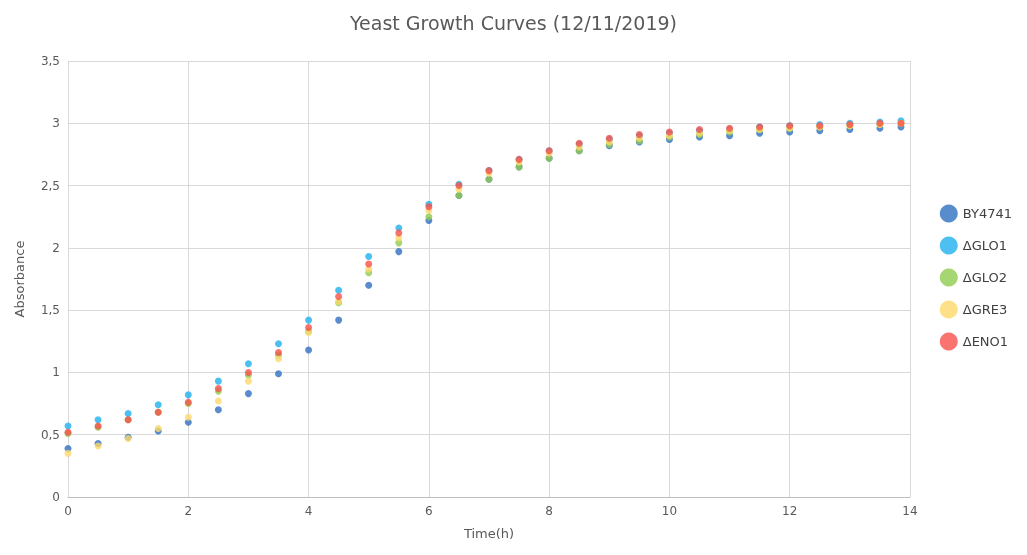 This screenshot has width=1027, height=555. What do you see at coordinates (50, 434) in the screenshot?
I see `y-tick-label: 0,5` at bounding box center [50, 434].